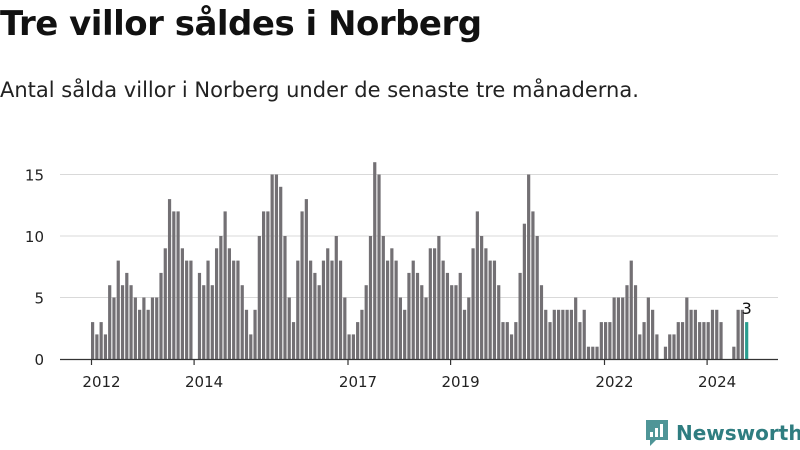 The width and height of the screenshot is (800, 450). What do you see at coordinates (34, 176) in the screenshot?
I see `y-tick-label: 15` at bounding box center [34, 176].